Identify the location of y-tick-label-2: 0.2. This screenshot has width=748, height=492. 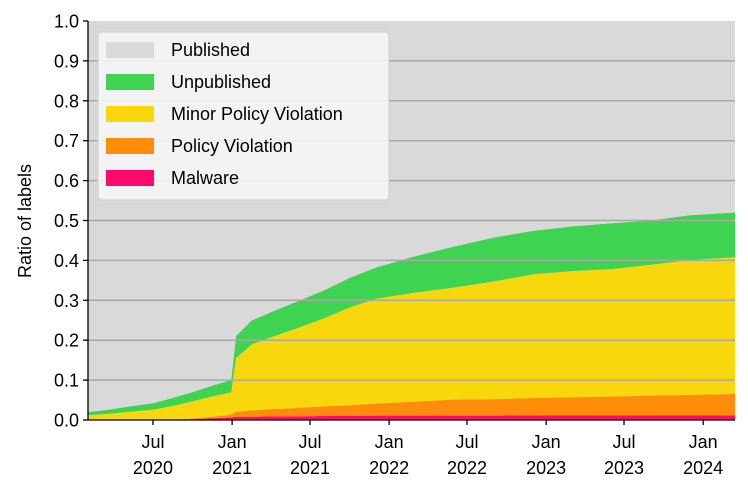
(66, 341).